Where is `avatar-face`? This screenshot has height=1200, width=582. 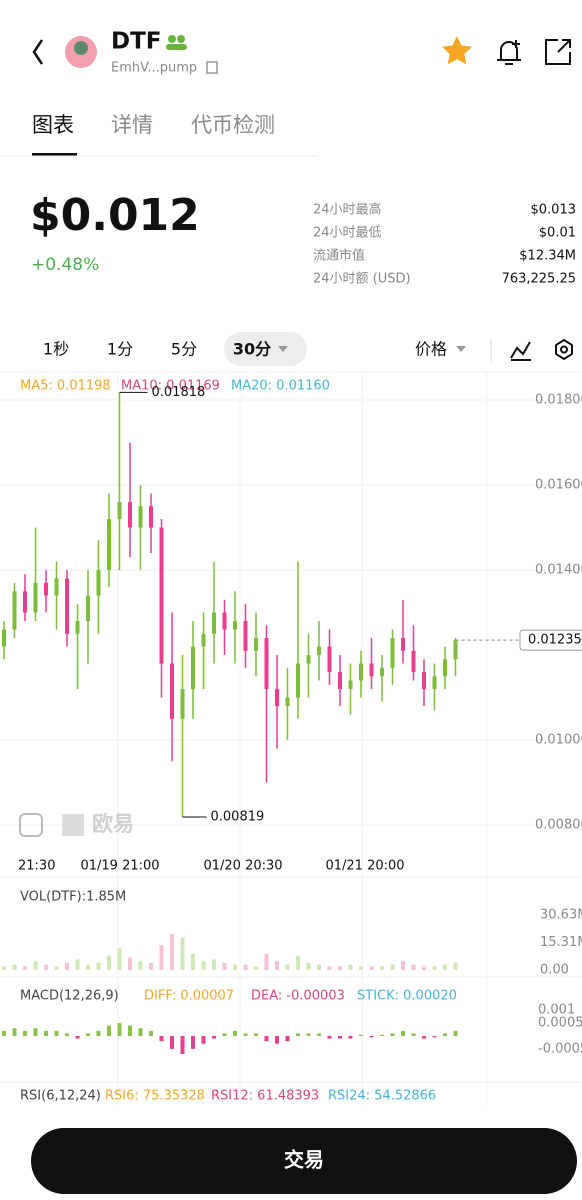 avatar-face is located at coordinates (81, 48).